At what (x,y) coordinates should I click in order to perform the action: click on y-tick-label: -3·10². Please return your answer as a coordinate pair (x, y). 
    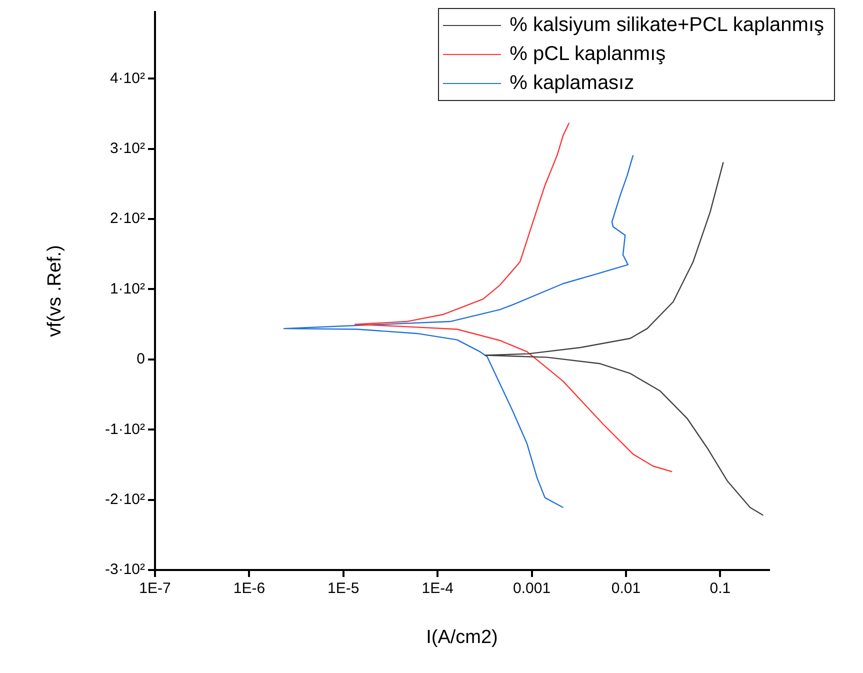
    Looking at the image, I should click on (124, 569).